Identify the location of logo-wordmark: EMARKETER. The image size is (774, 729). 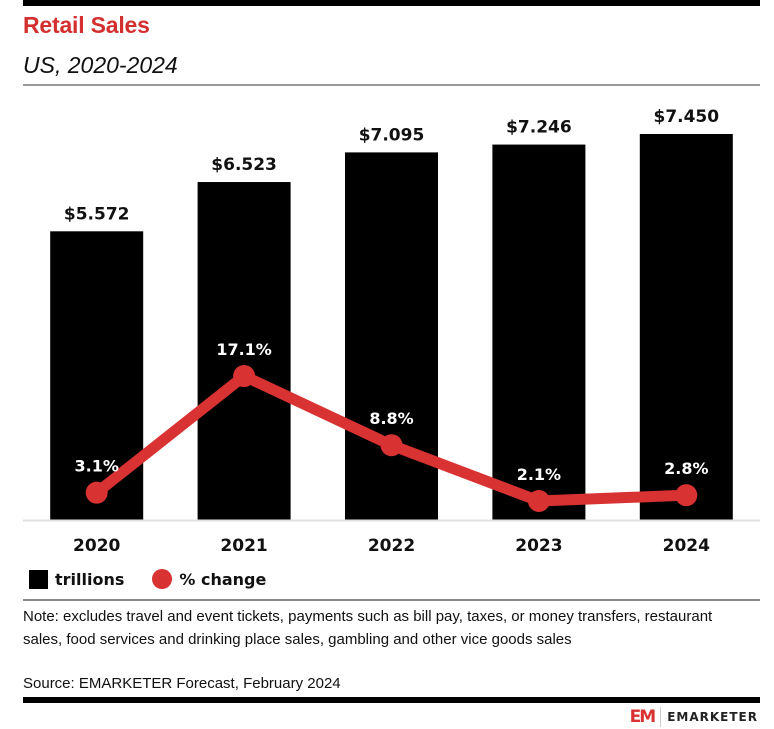
(712, 717).